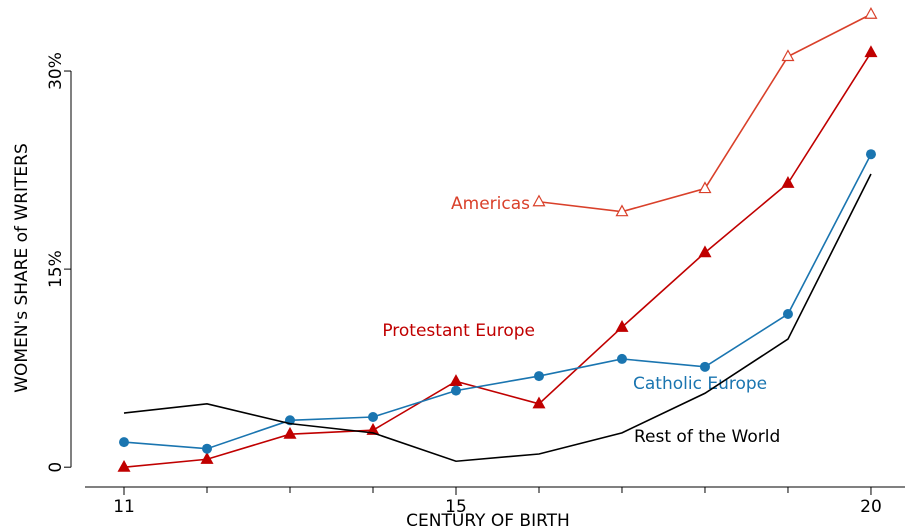 The width and height of the screenshot is (909, 531). Describe the element at coordinates (22, 268) in the screenshot. I see `y-axis-label: WOMEN's SHARE of WRITERS` at that location.